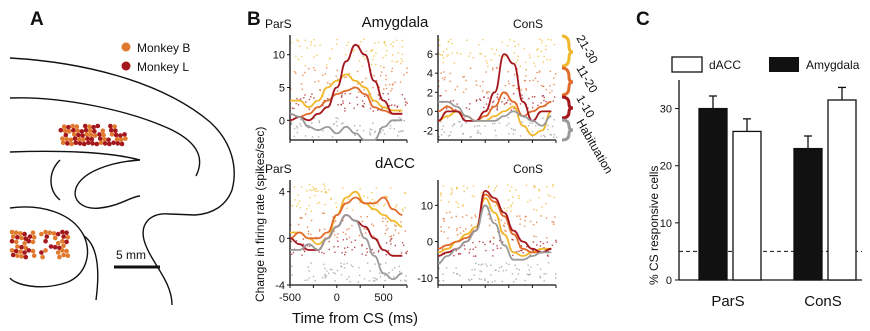  I want to click on legend-dot-monkey-l, so click(126, 66).